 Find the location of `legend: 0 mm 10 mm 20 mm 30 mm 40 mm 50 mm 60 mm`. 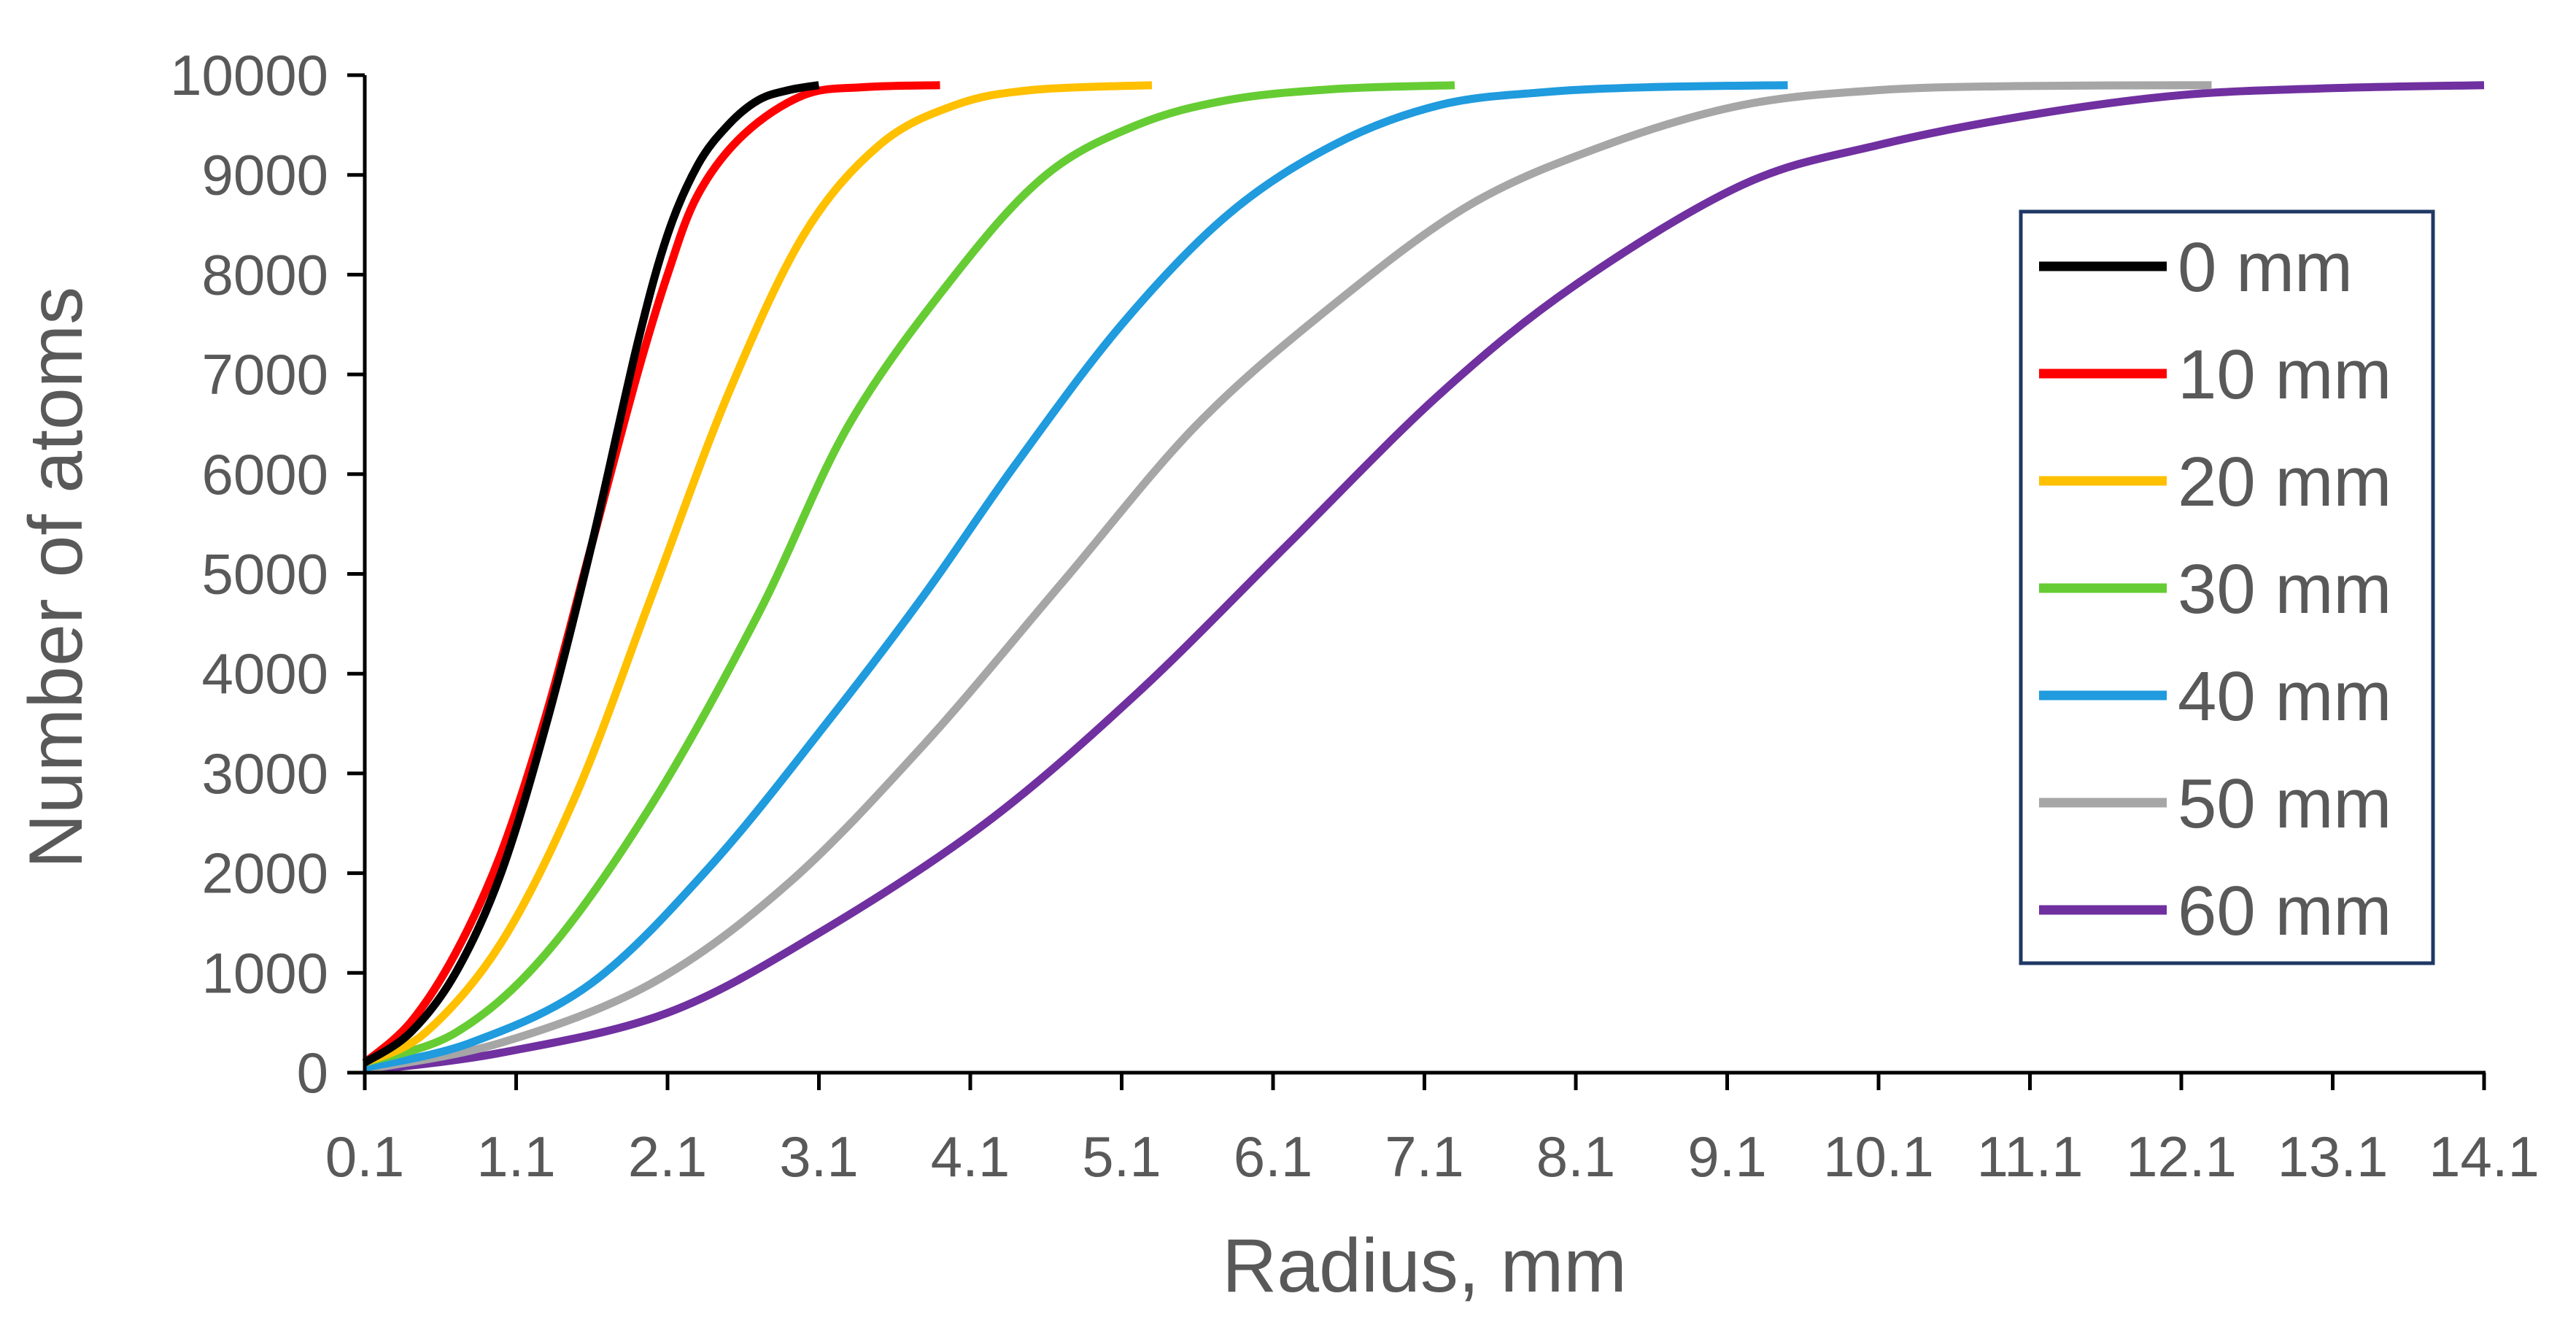

legend: 0 mm 10 mm 20 mm 30 mm 40 mm 50 mm 60 mm is located at coordinates (2227, 587).